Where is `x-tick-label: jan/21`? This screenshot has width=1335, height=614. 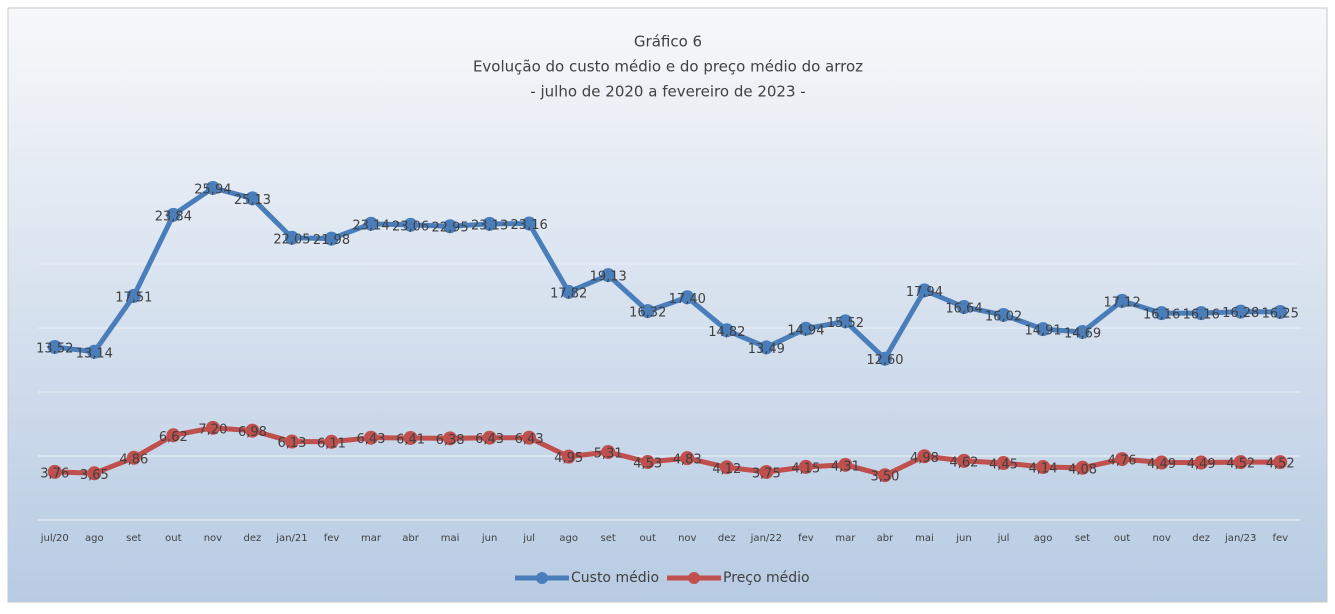 x-tick-label: jan/21 is located at coordinates (291, 538).